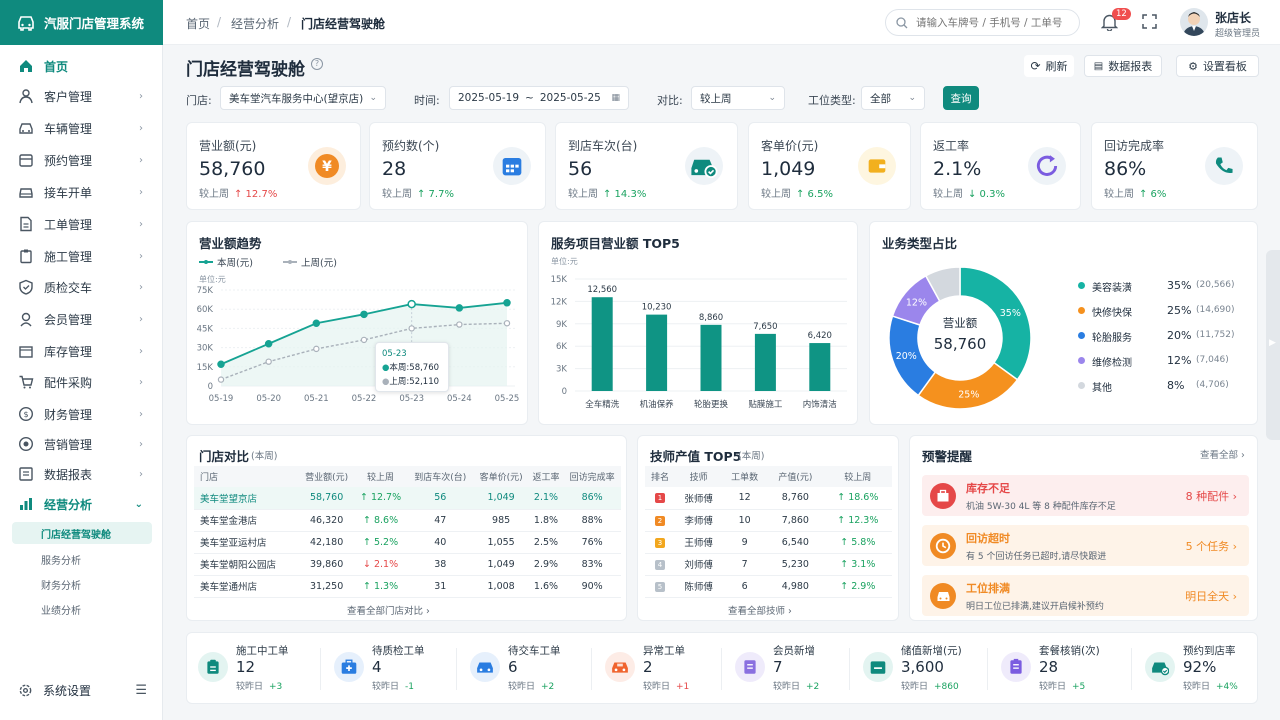  I want to click on sidebar-item-4: 接车开单 ›, so click(81, 192).